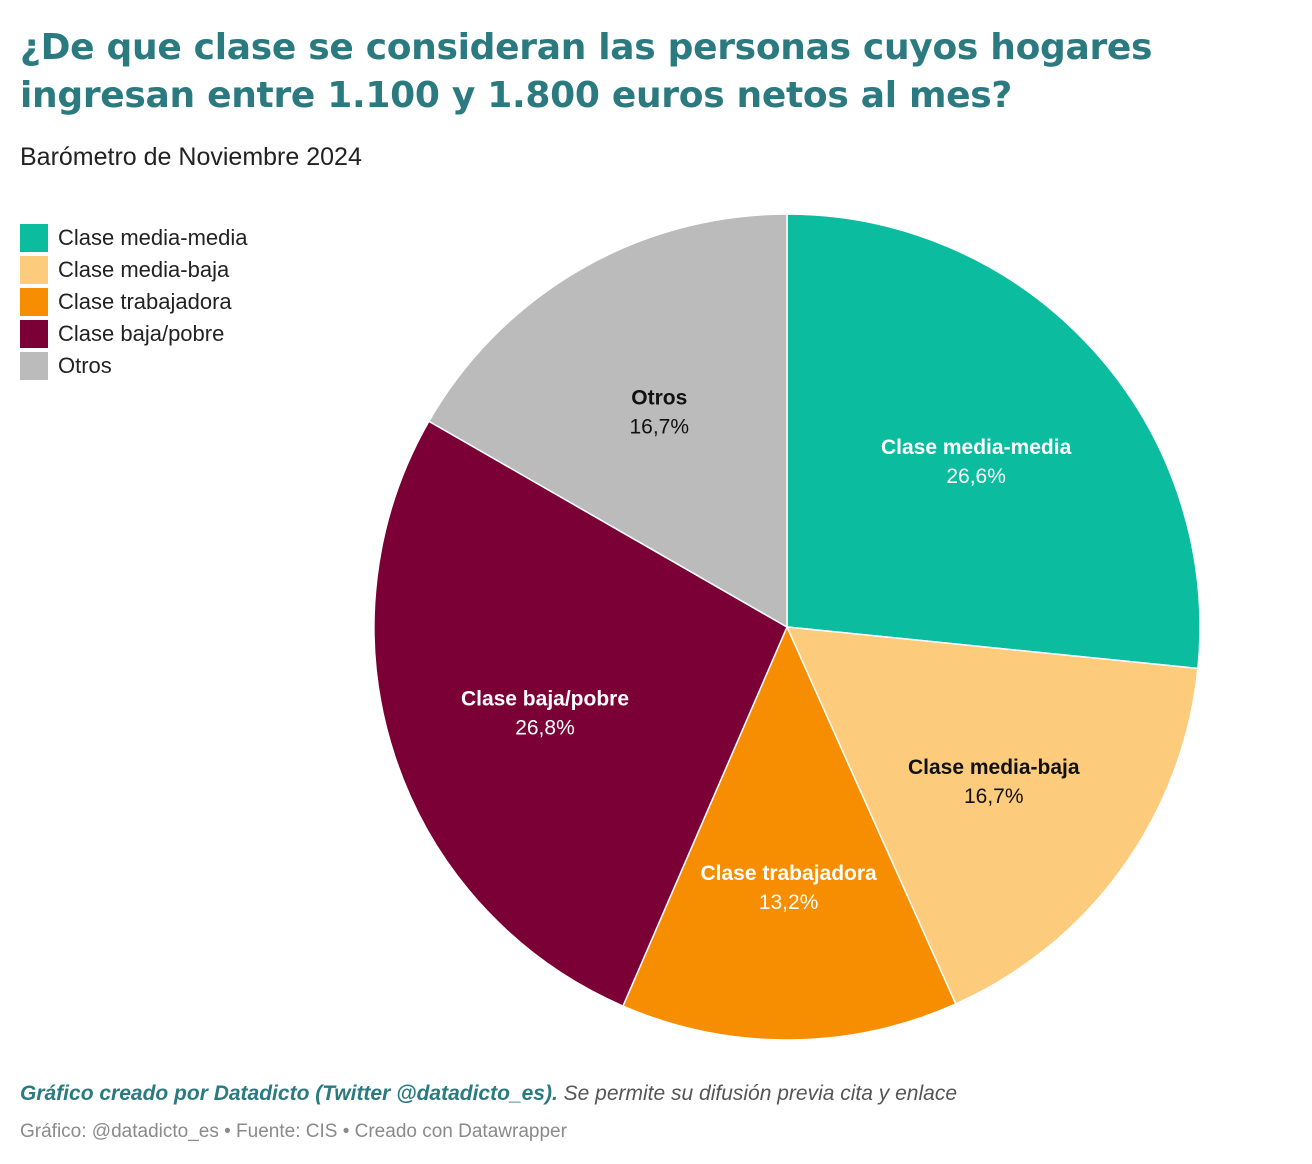 This screenshot has height=1164, width=1312. Describe the element at coordinates (789, 902) in the screenshot. I see `slice-value-label: 13,2%` at that location.